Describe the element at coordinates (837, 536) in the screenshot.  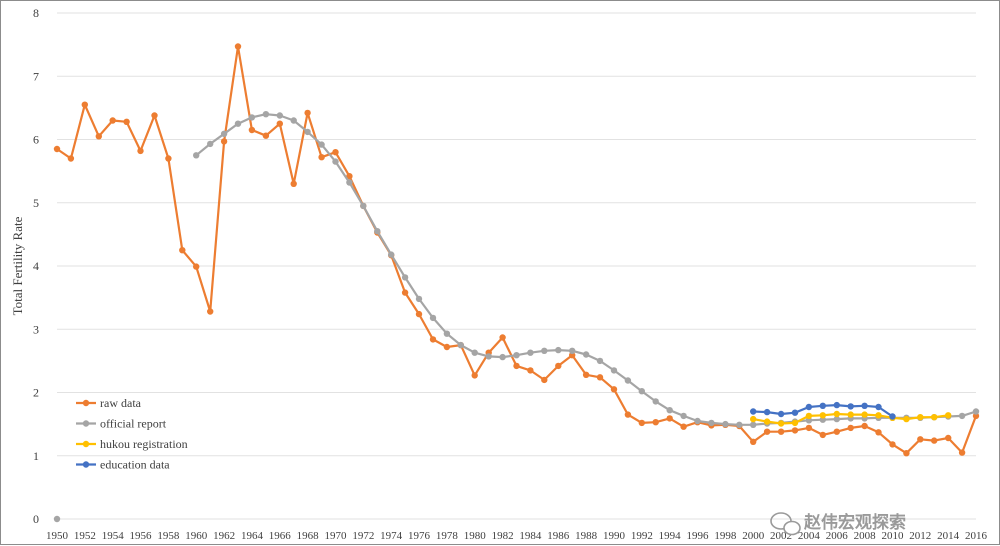
I see `x-tick-label: 2006` at that location.